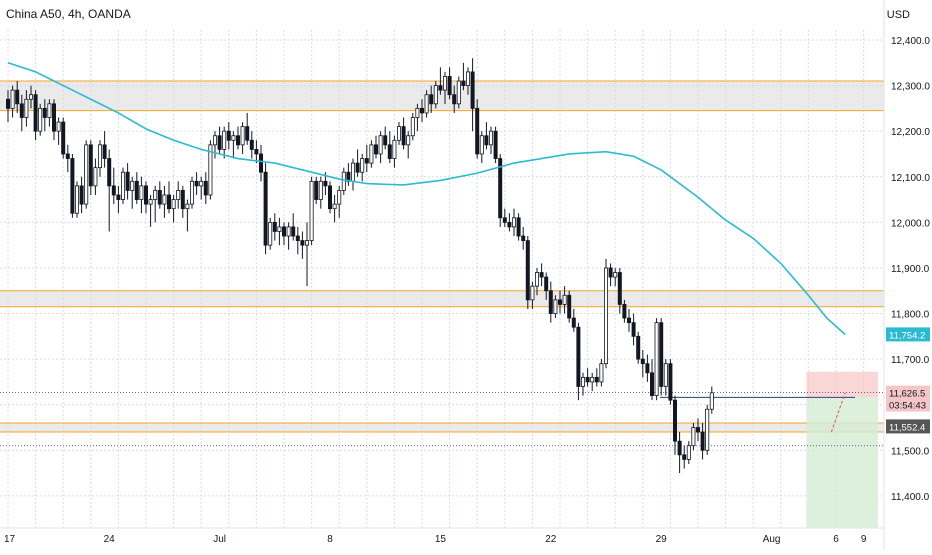  What do you see at coordinates (898, 15) in the screenshot?
I see `currency-label: USD` at bounding box center [898, 15].